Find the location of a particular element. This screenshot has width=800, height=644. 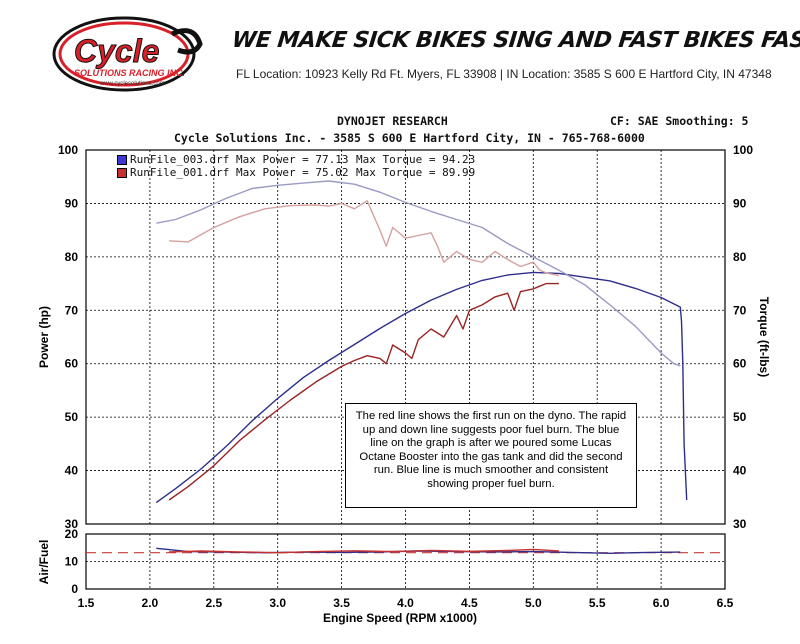

afr-plot-frame is located at coordinates (405, 561).